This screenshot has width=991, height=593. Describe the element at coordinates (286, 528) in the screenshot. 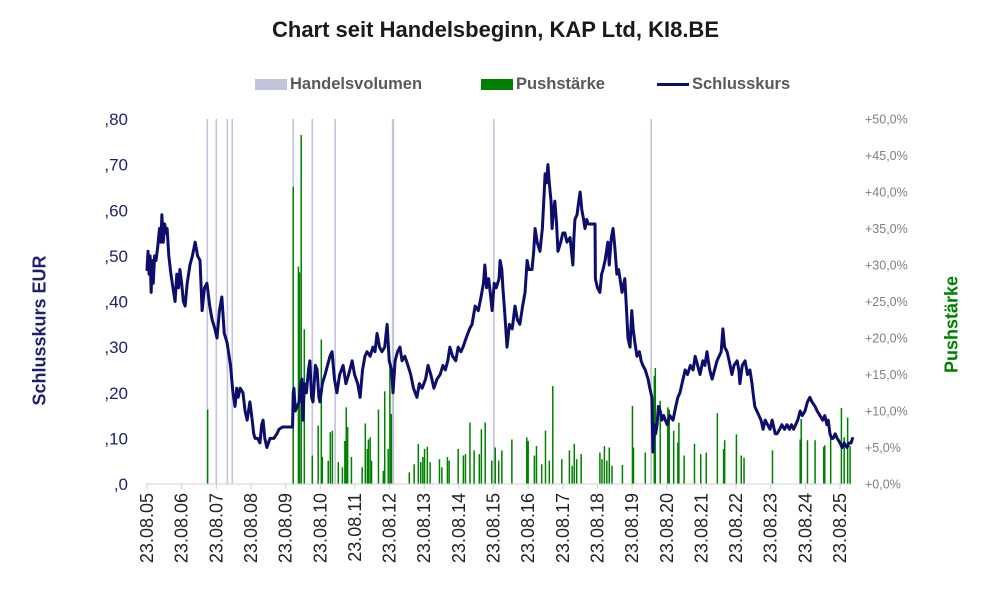

I see `x-tick-label: 23.08.09` at that location.